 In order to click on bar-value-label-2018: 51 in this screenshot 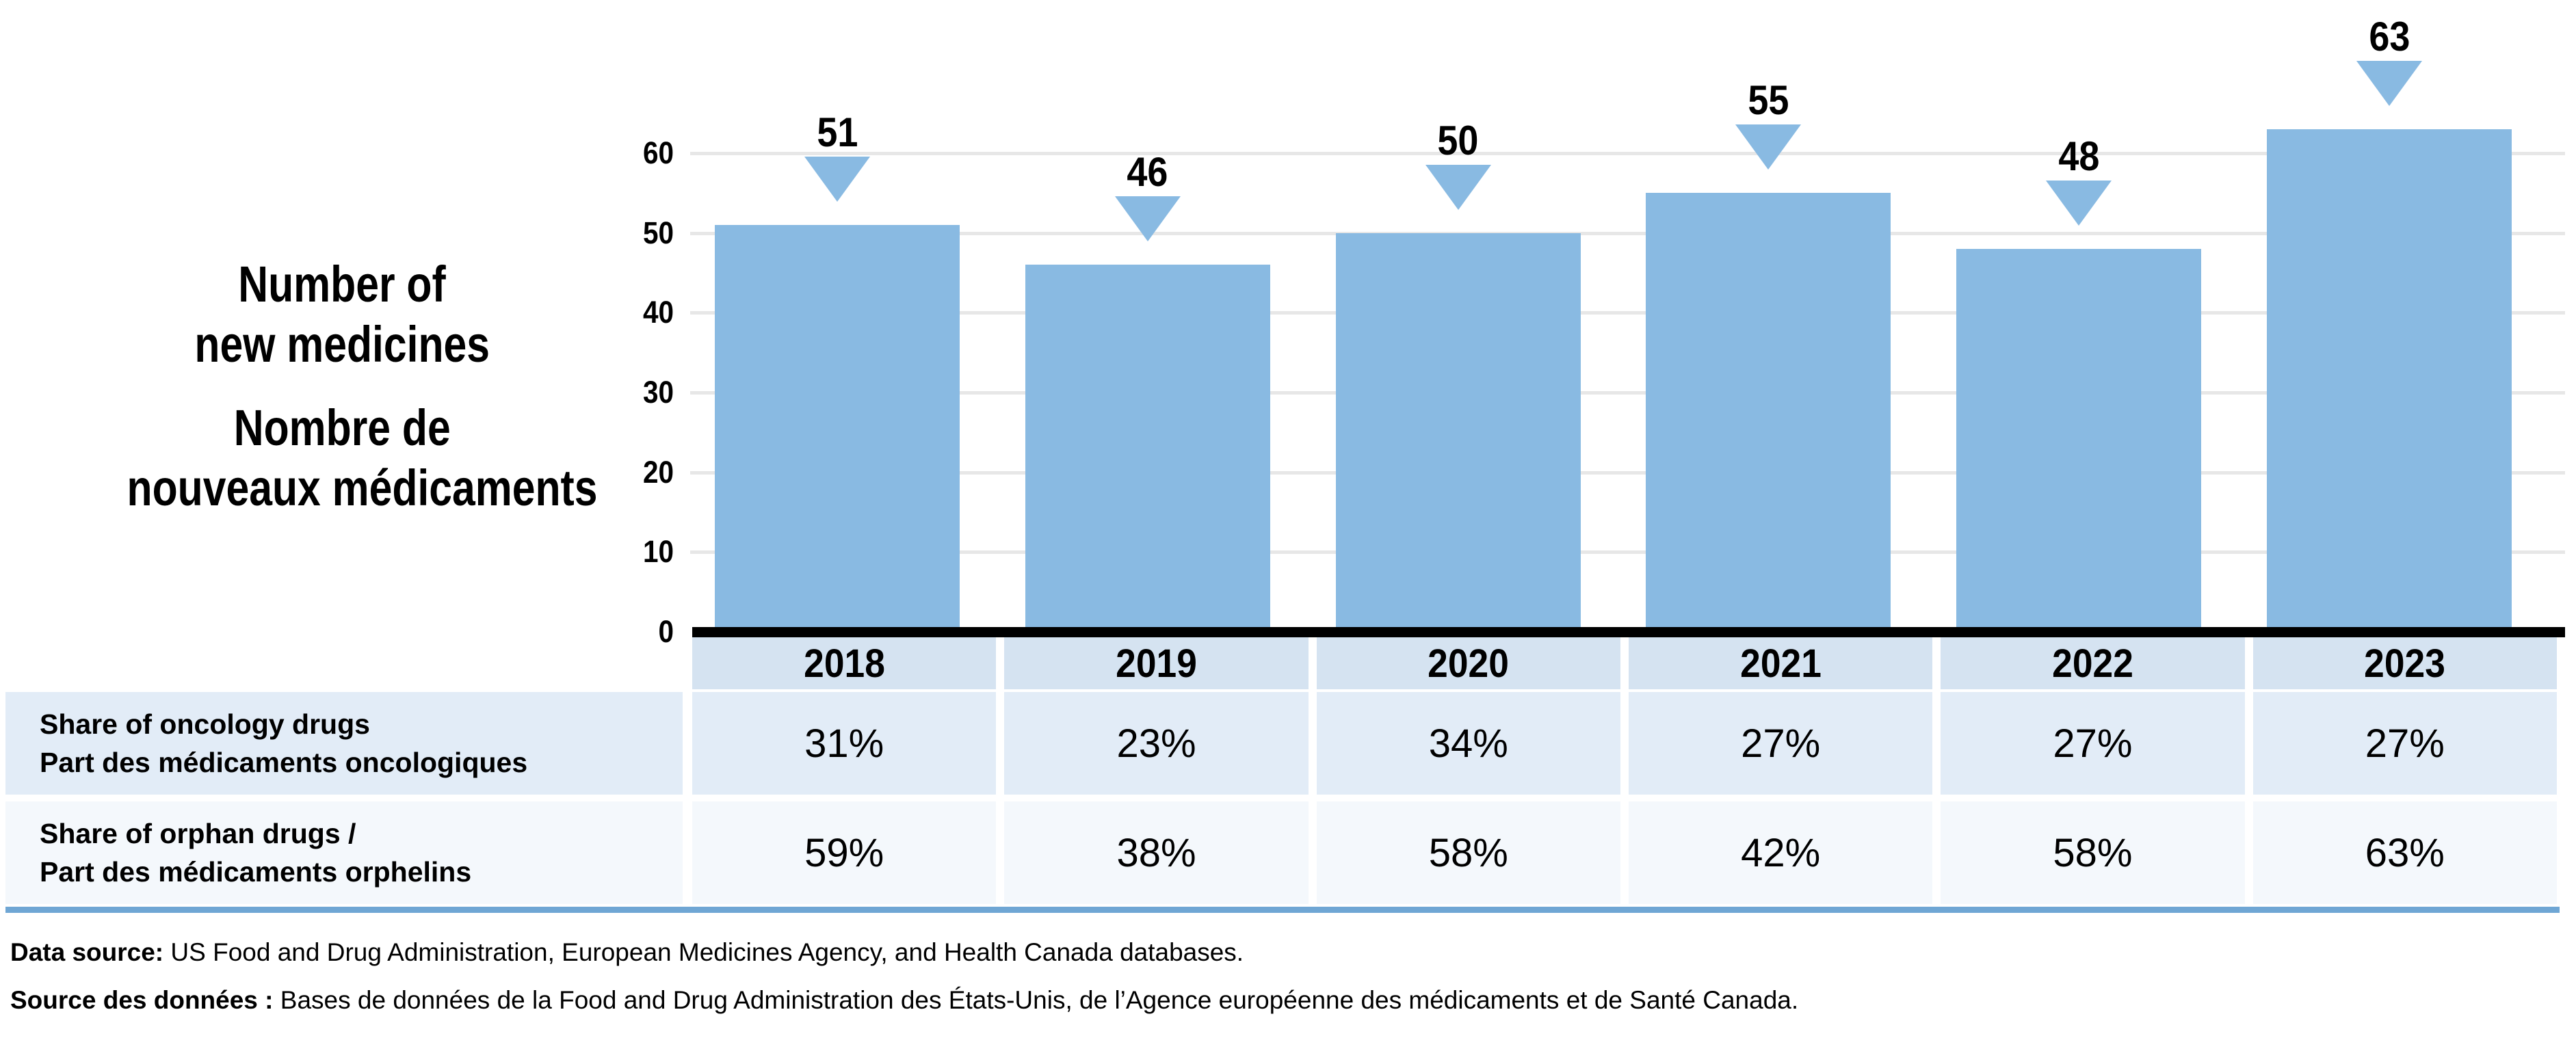, I will do `click(837, 132)`.